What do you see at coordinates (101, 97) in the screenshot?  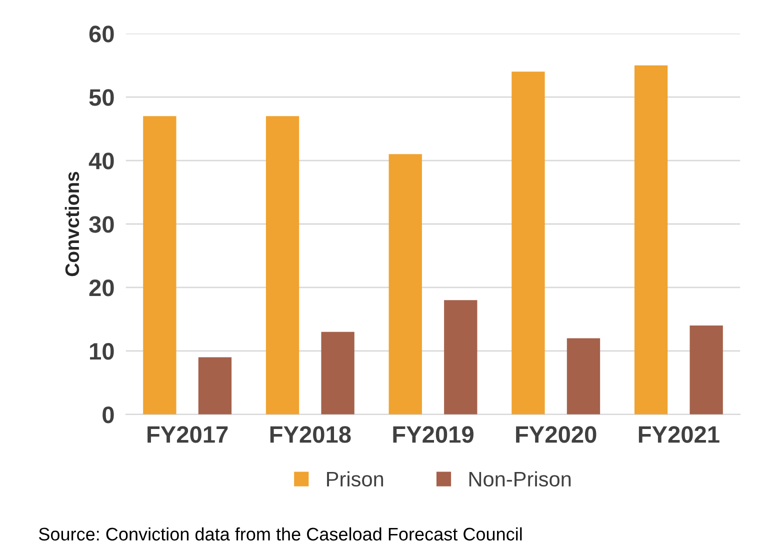 I see `y-tick-label: 50` at bounding box center [101, 97].